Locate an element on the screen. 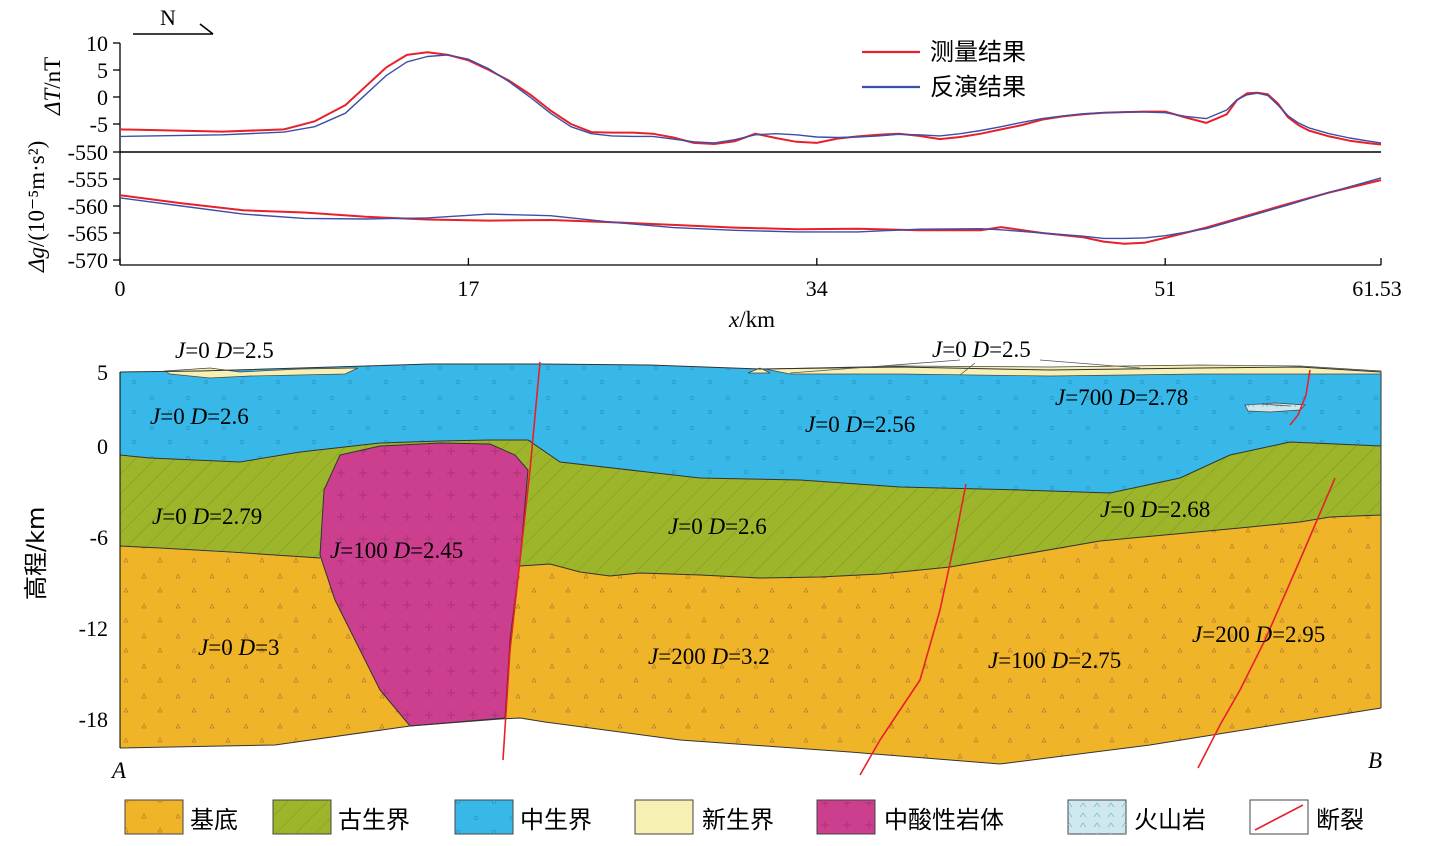  legend-item-cenozoic: 新生界 is located at coordinates (704, 817).